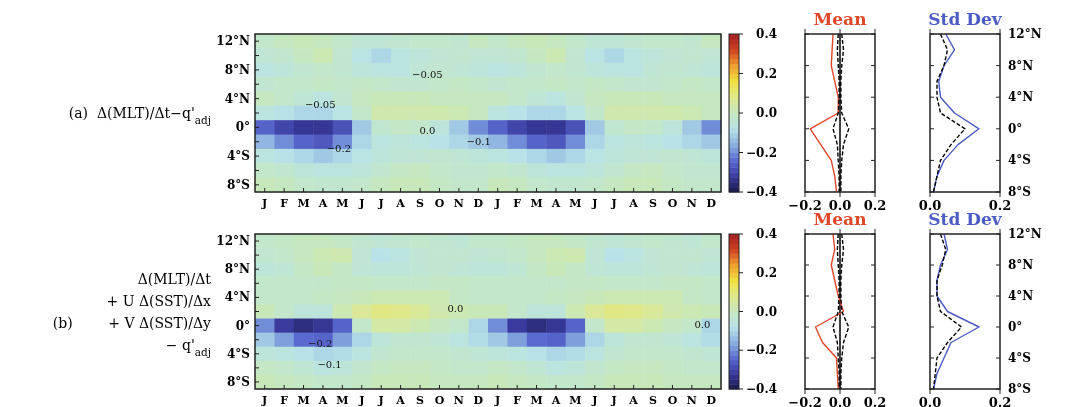  What do you see at coordinates (840, 19) in the screenshot?
I see `chart-title: Mean` at bounding box center [840, 19].